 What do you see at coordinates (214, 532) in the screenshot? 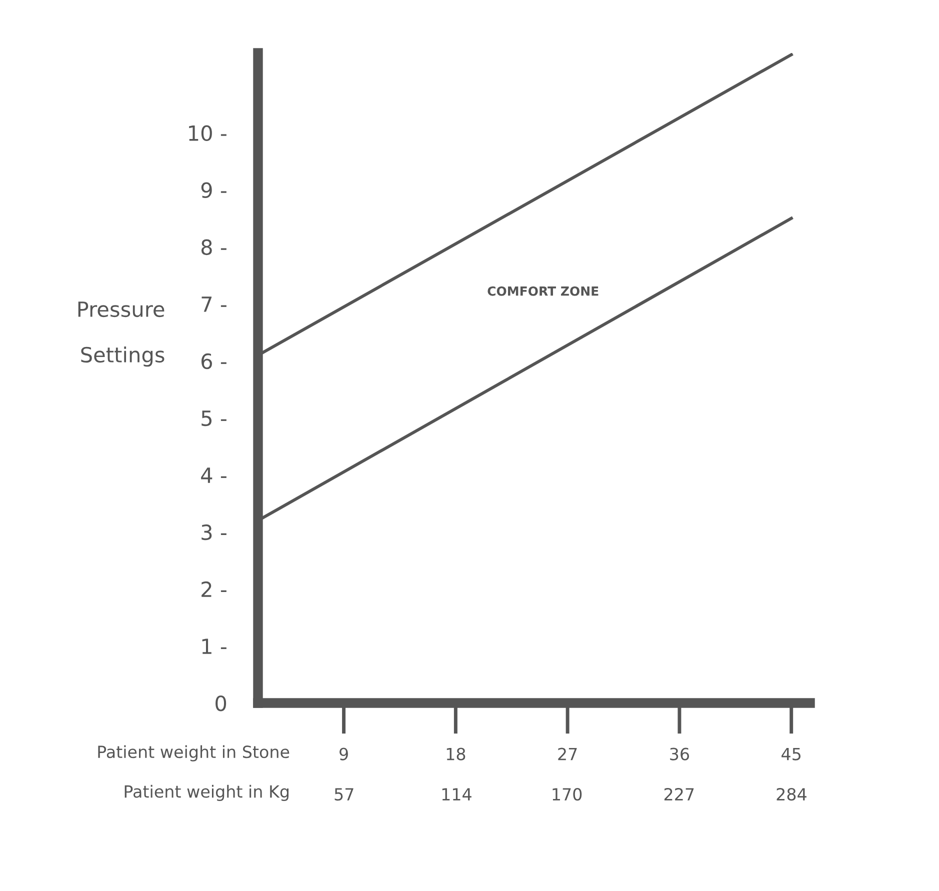
I see `y-tick-label: 3 -` at bounding box center [214, 532].